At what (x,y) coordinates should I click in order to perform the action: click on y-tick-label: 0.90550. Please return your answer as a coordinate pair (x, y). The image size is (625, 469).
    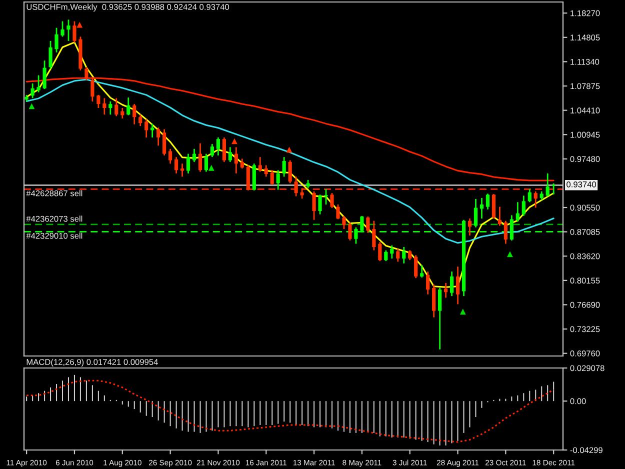
    Looking at the image, I should click on (585, 207).